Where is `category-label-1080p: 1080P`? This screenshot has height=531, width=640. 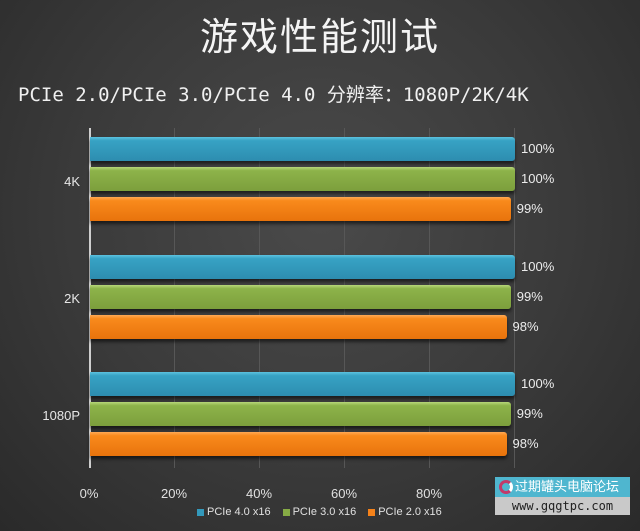
category-label-1080p: 1080P is located at coordinates (61, 415).